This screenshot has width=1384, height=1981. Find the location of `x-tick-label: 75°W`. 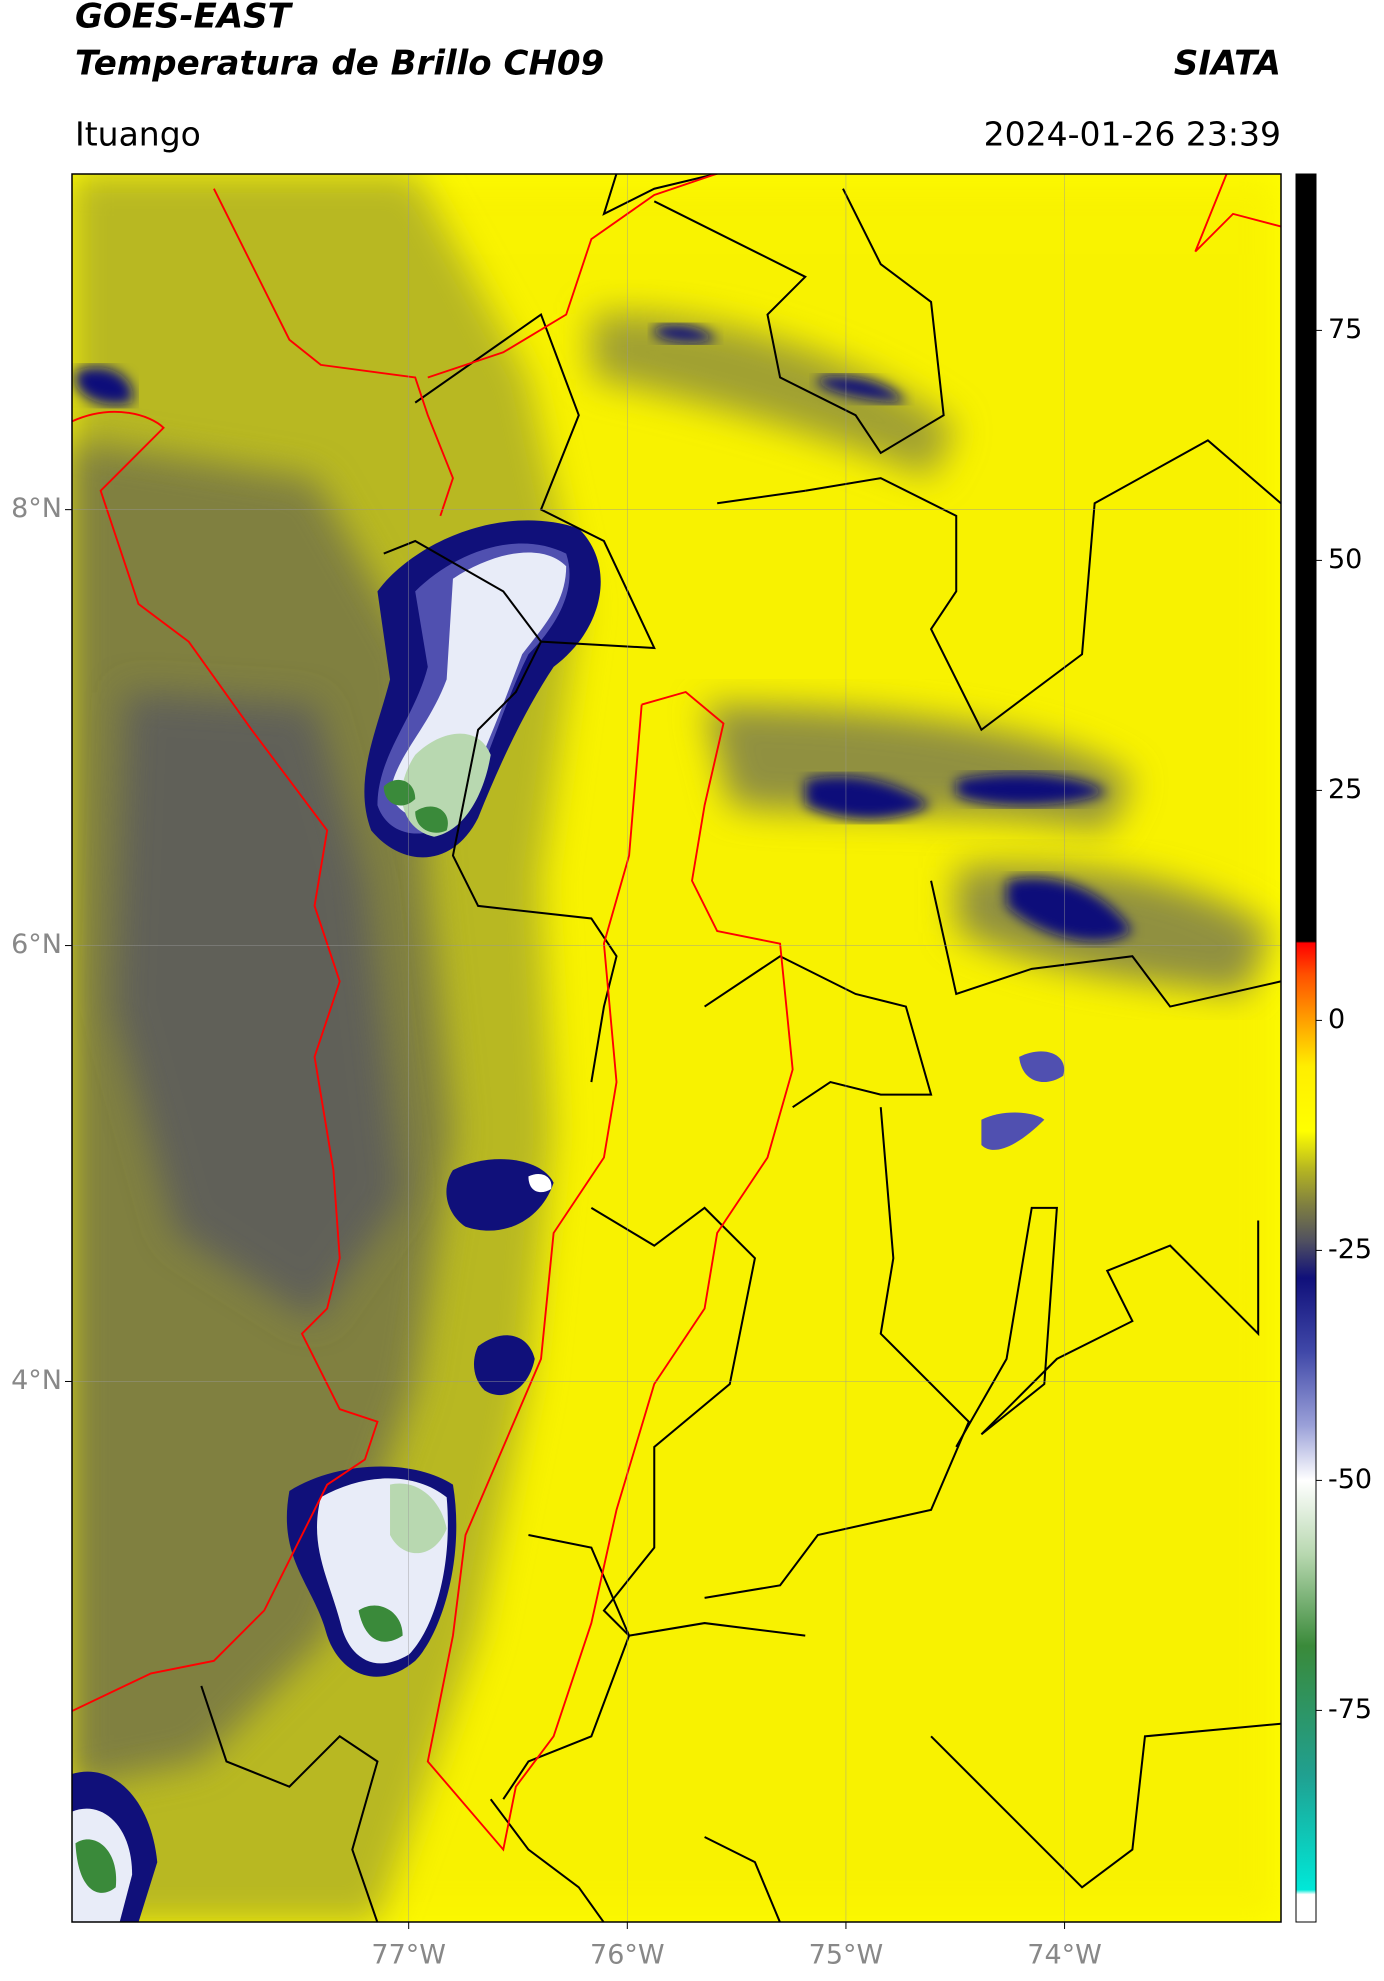

x-tick-label: 75°W is located at coordinates (846, 1955).